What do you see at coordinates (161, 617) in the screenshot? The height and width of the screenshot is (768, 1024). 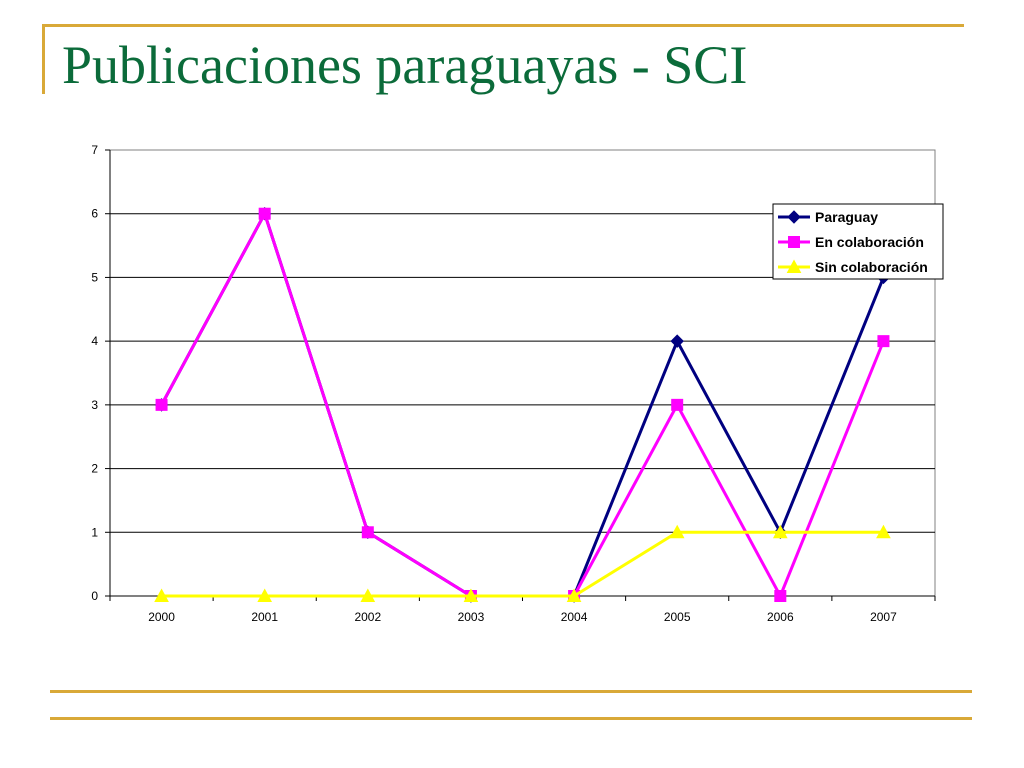 I see `x-tick-label: 2000` at bounding box center [161, 617].